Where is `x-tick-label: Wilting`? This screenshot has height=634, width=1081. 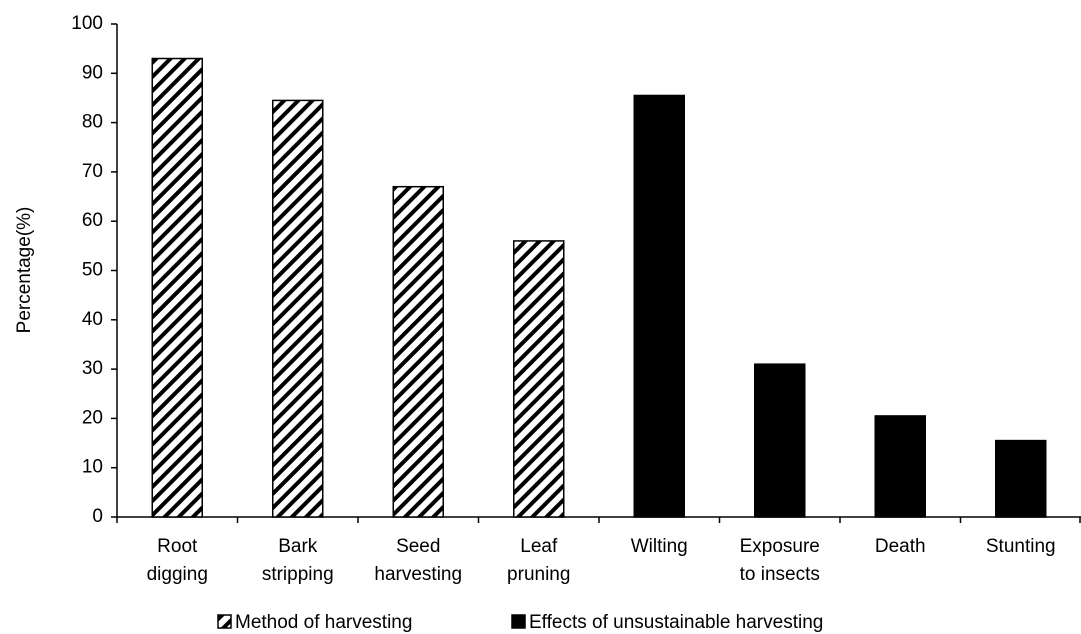
x-tick-label: Wilting is located at coordinates (659, 546).